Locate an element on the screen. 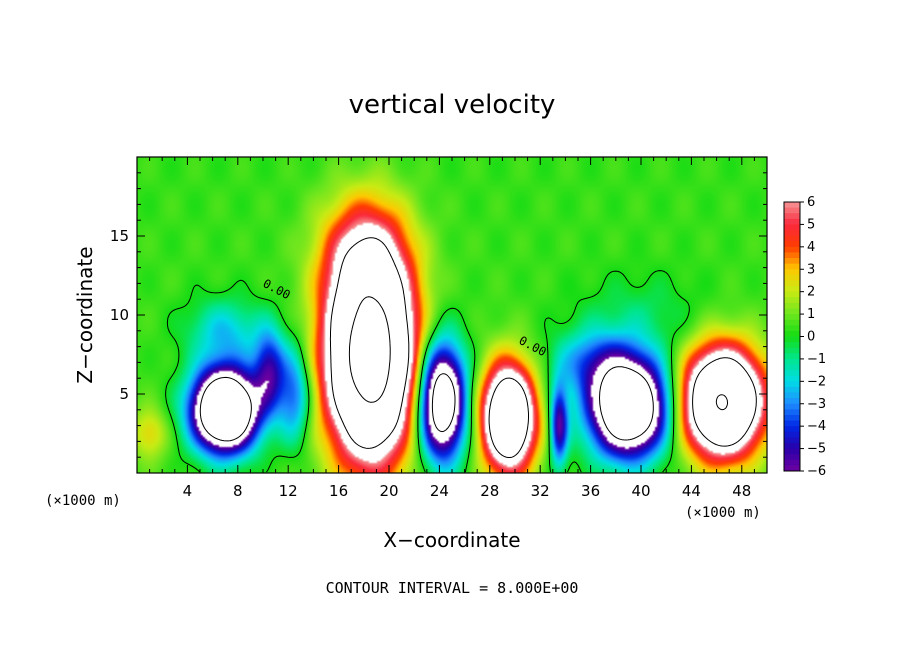 This screenshot has width=904, height=654. contour-positive is located at coordinates (538, 353).